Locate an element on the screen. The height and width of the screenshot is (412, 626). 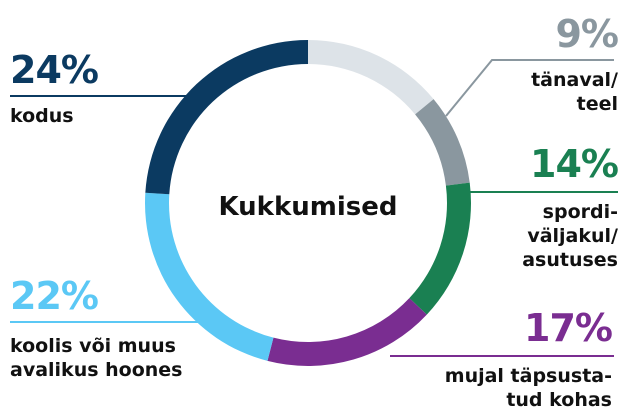
chart-title: Kukkumised is located at coordinates (307, 207).